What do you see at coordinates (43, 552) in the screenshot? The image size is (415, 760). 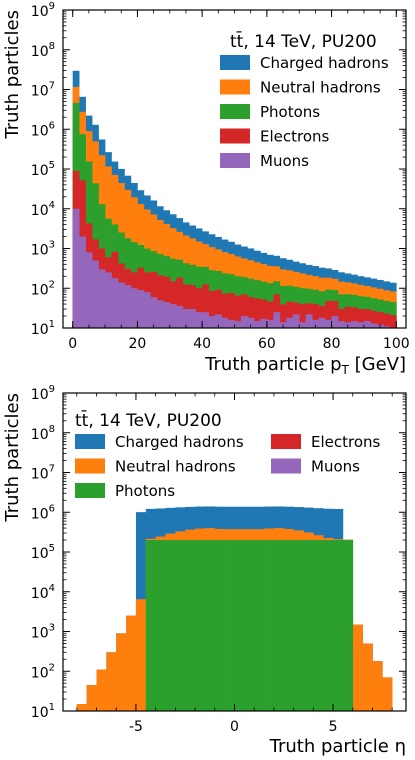 I see `y-tick-label: 10⁵` at bounding box center [43, 552].